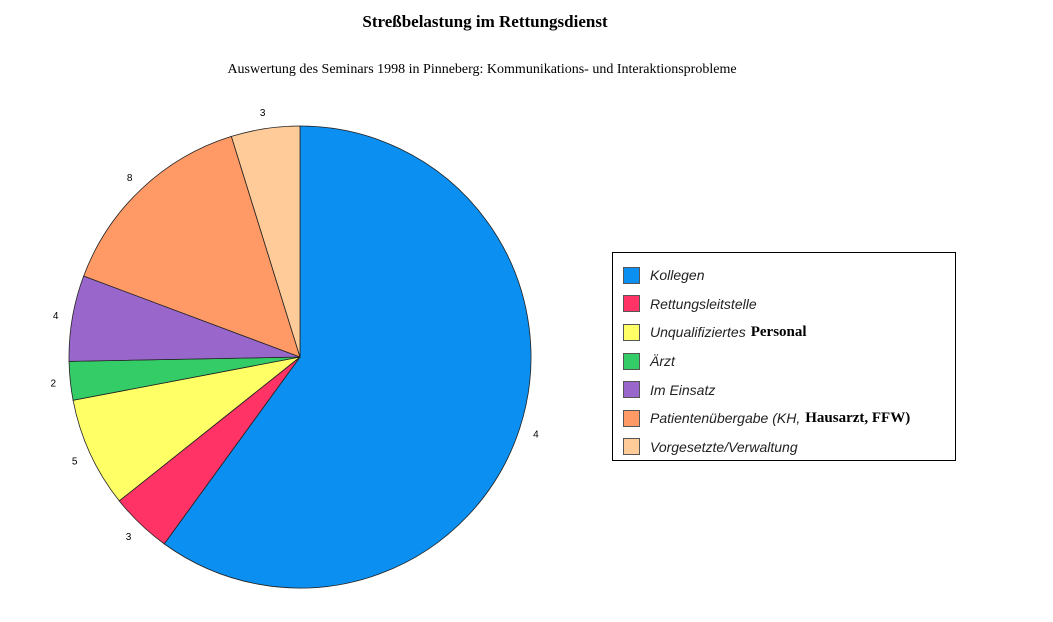 This screenshot has height=622, width=1053. What do you see at coordinates (784, 304) in the screenshot?
I see `legend-item-rettungsleitstelle: Rettungsleitstelle` at bounding box center [784, 304].